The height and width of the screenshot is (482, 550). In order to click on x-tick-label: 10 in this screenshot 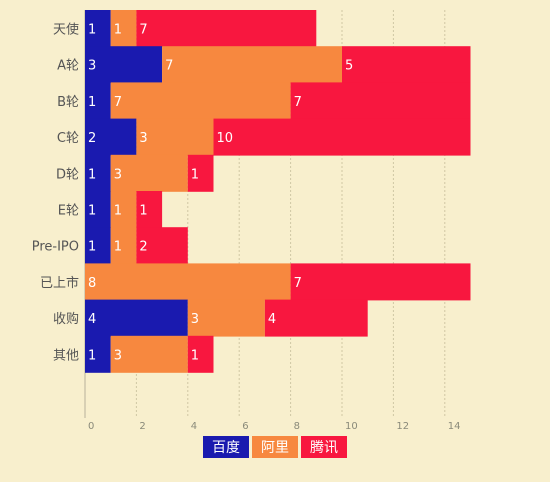, I will do `click(351, 426)`.